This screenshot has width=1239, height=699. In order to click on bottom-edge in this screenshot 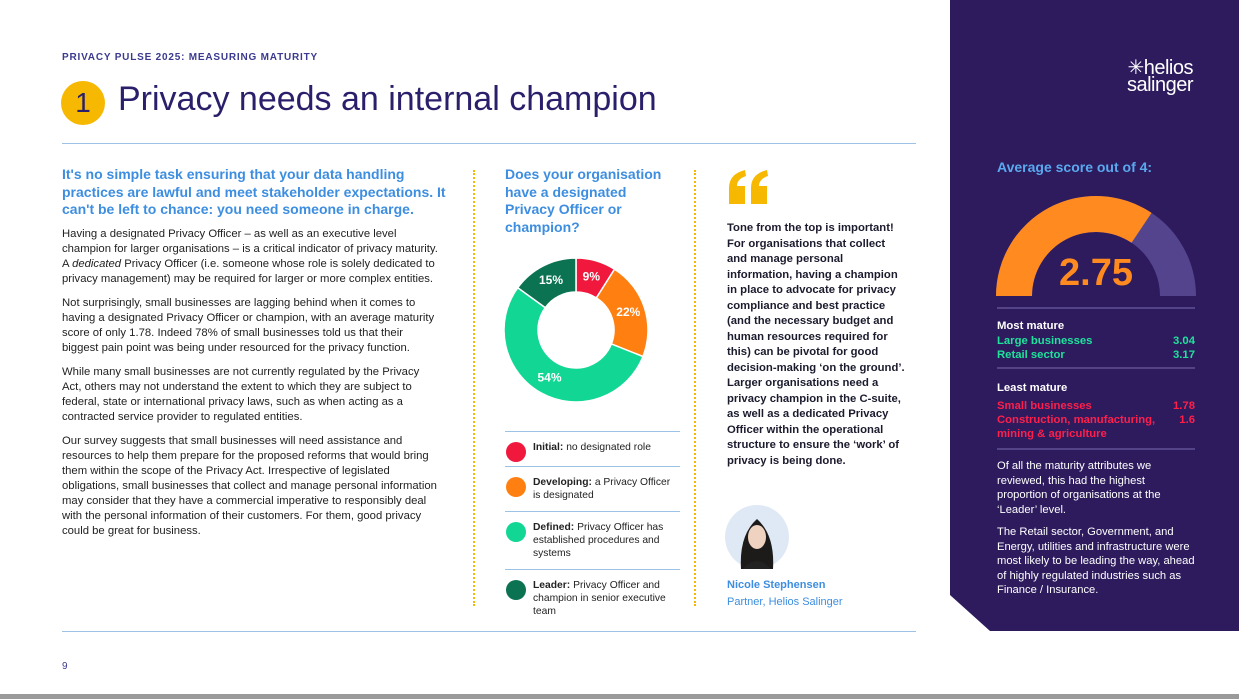, I will do `click(619, 696)`.